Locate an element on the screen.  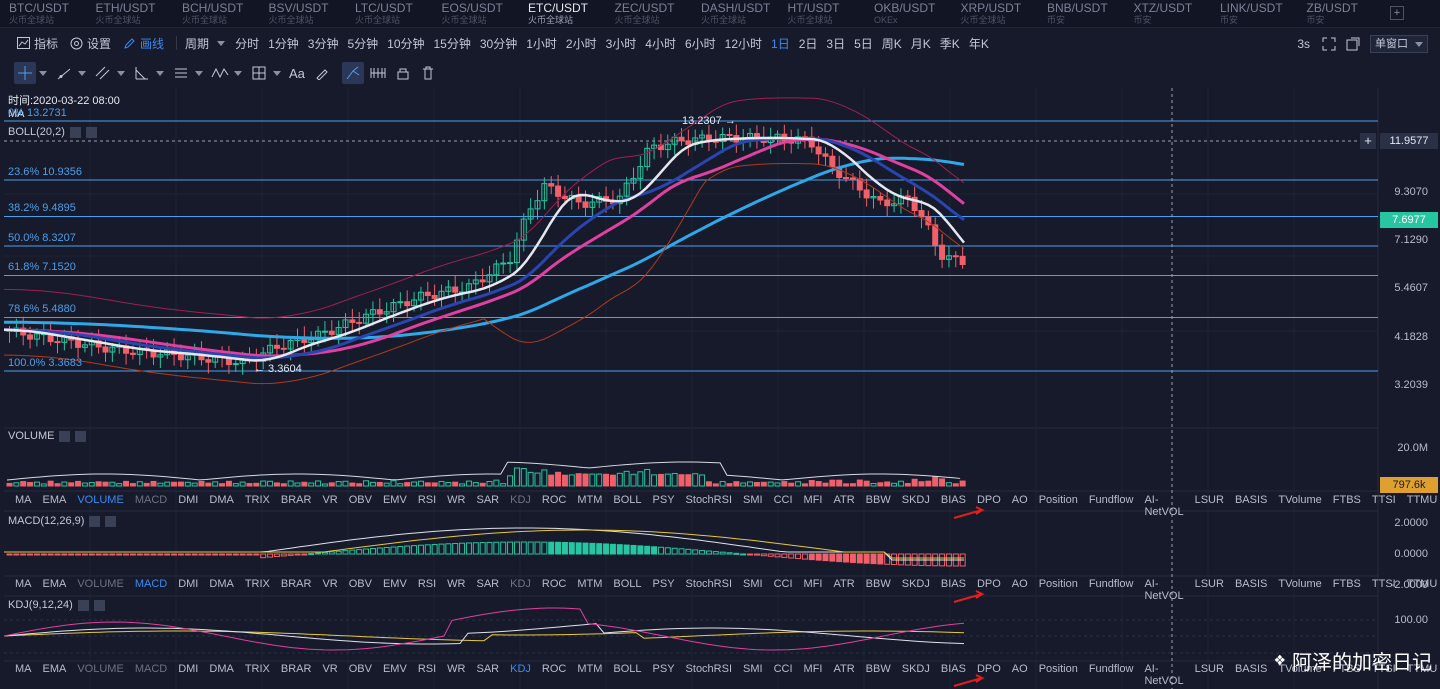
pair-tab-eth: ETH/USDT 火币全球站 is located at coordinates (130, 14).